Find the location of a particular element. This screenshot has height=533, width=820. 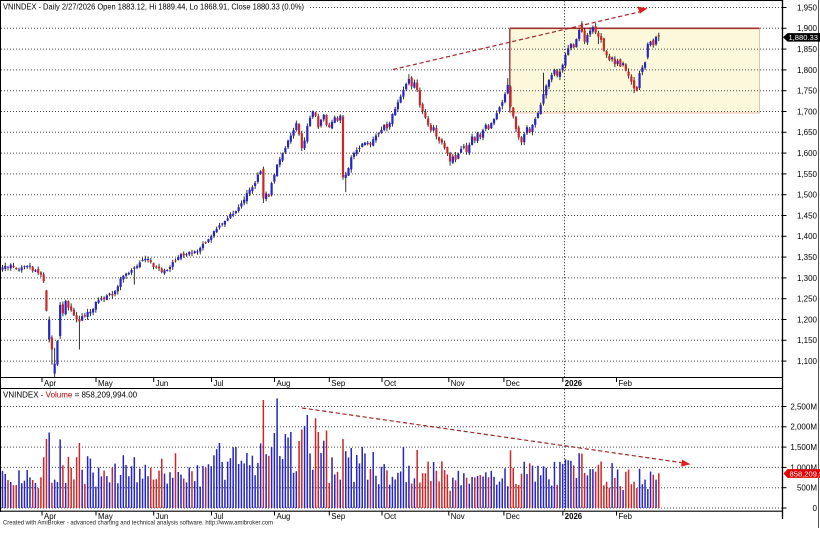

svg-text: 1,100 is located at coordinates (807, 361).